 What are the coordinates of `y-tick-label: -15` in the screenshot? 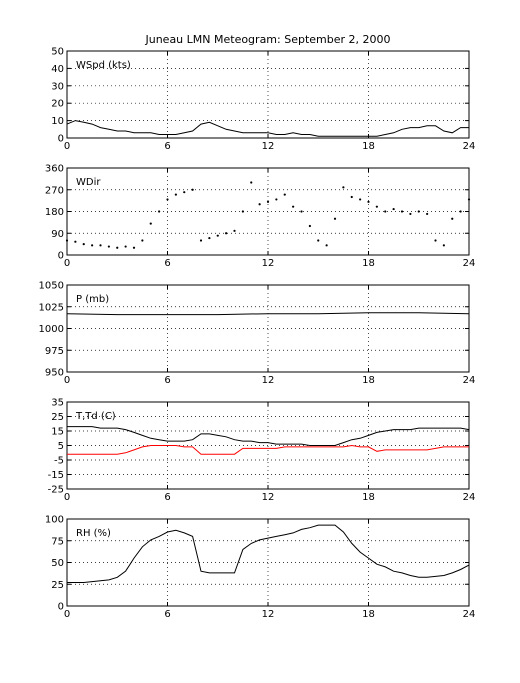 It's located at (56, 475).